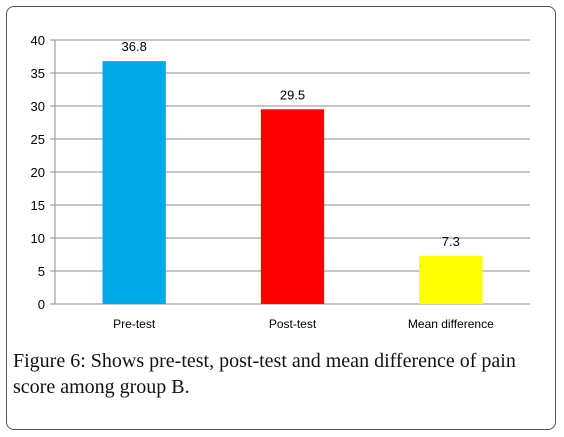 The height and width of the screenshot is (437, 564). Describe the element at coordinates (38, 106) in the screenshot. I see `y-tick-label: 30` at that location.